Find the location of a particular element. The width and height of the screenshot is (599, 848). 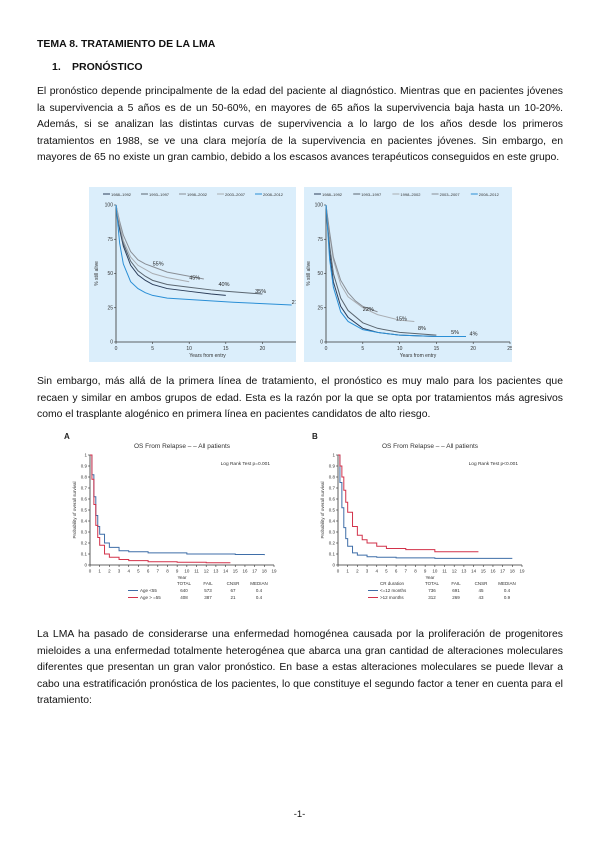

x-axis-label: Years from entry is located at coordinates (418, 356).